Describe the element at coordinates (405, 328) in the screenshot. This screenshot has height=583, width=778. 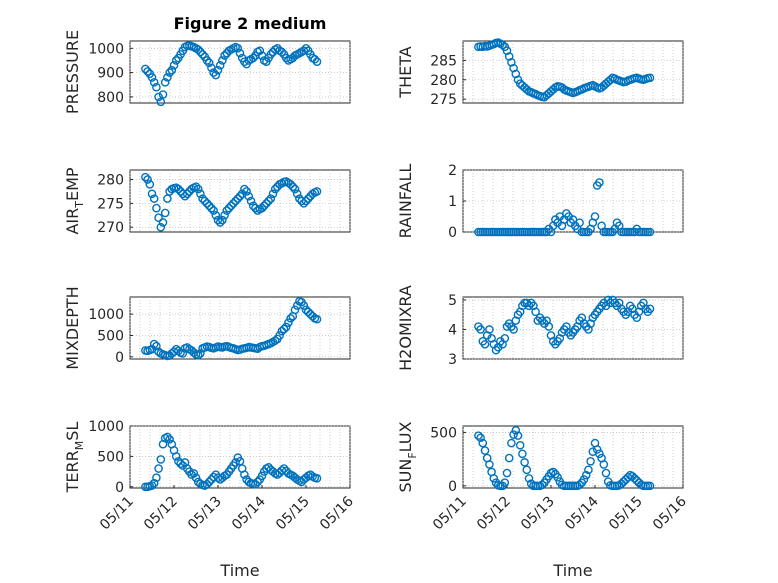
I see `y-axis-label: H2OMIXRA` at that location.